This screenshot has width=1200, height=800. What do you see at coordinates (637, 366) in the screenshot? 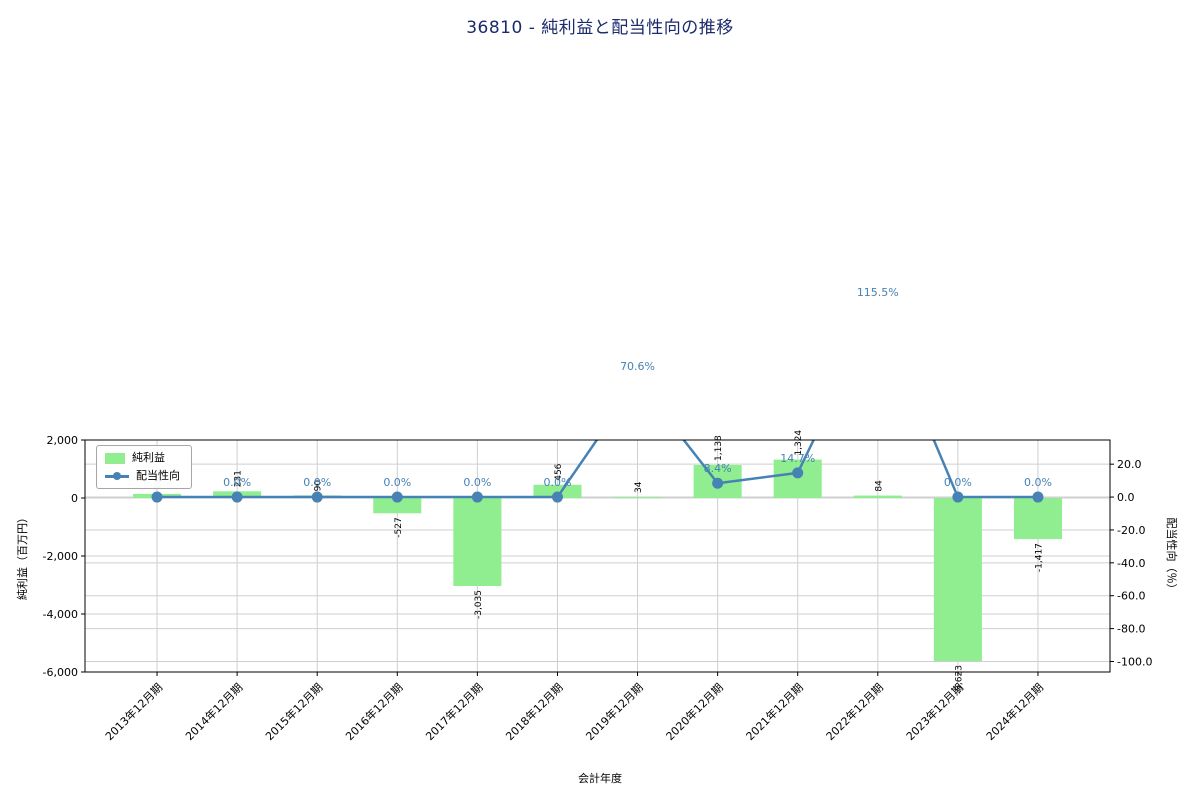
I see `payout-value-label: 70.6%` at bounding box center [637, 366].